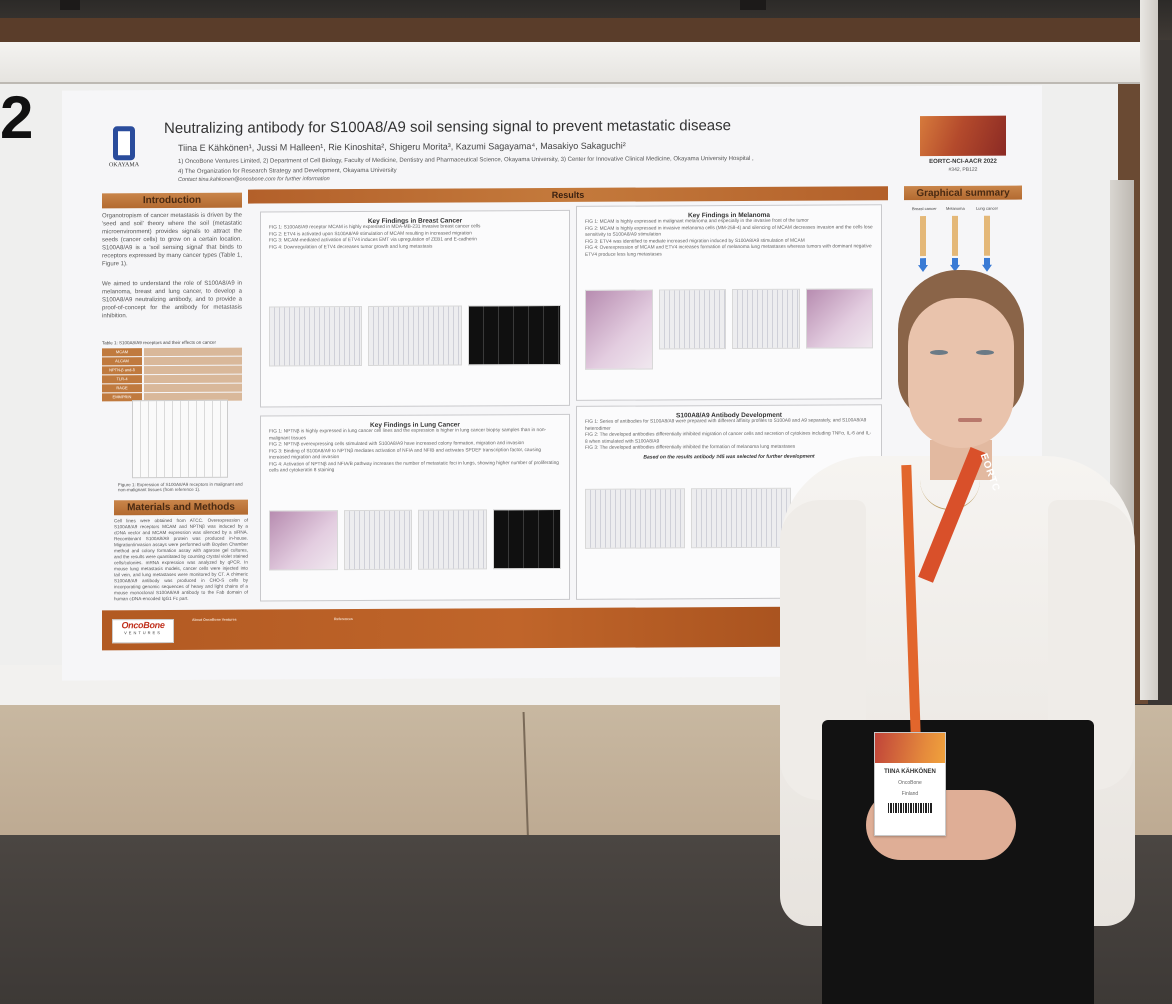 The width and height of the screenshot is (1172, 1004). What do you see at coordinates (692, 319) in the screenshot?
I see `melanoma-fig-2-bar-chart` at bounding box center [692, 319].